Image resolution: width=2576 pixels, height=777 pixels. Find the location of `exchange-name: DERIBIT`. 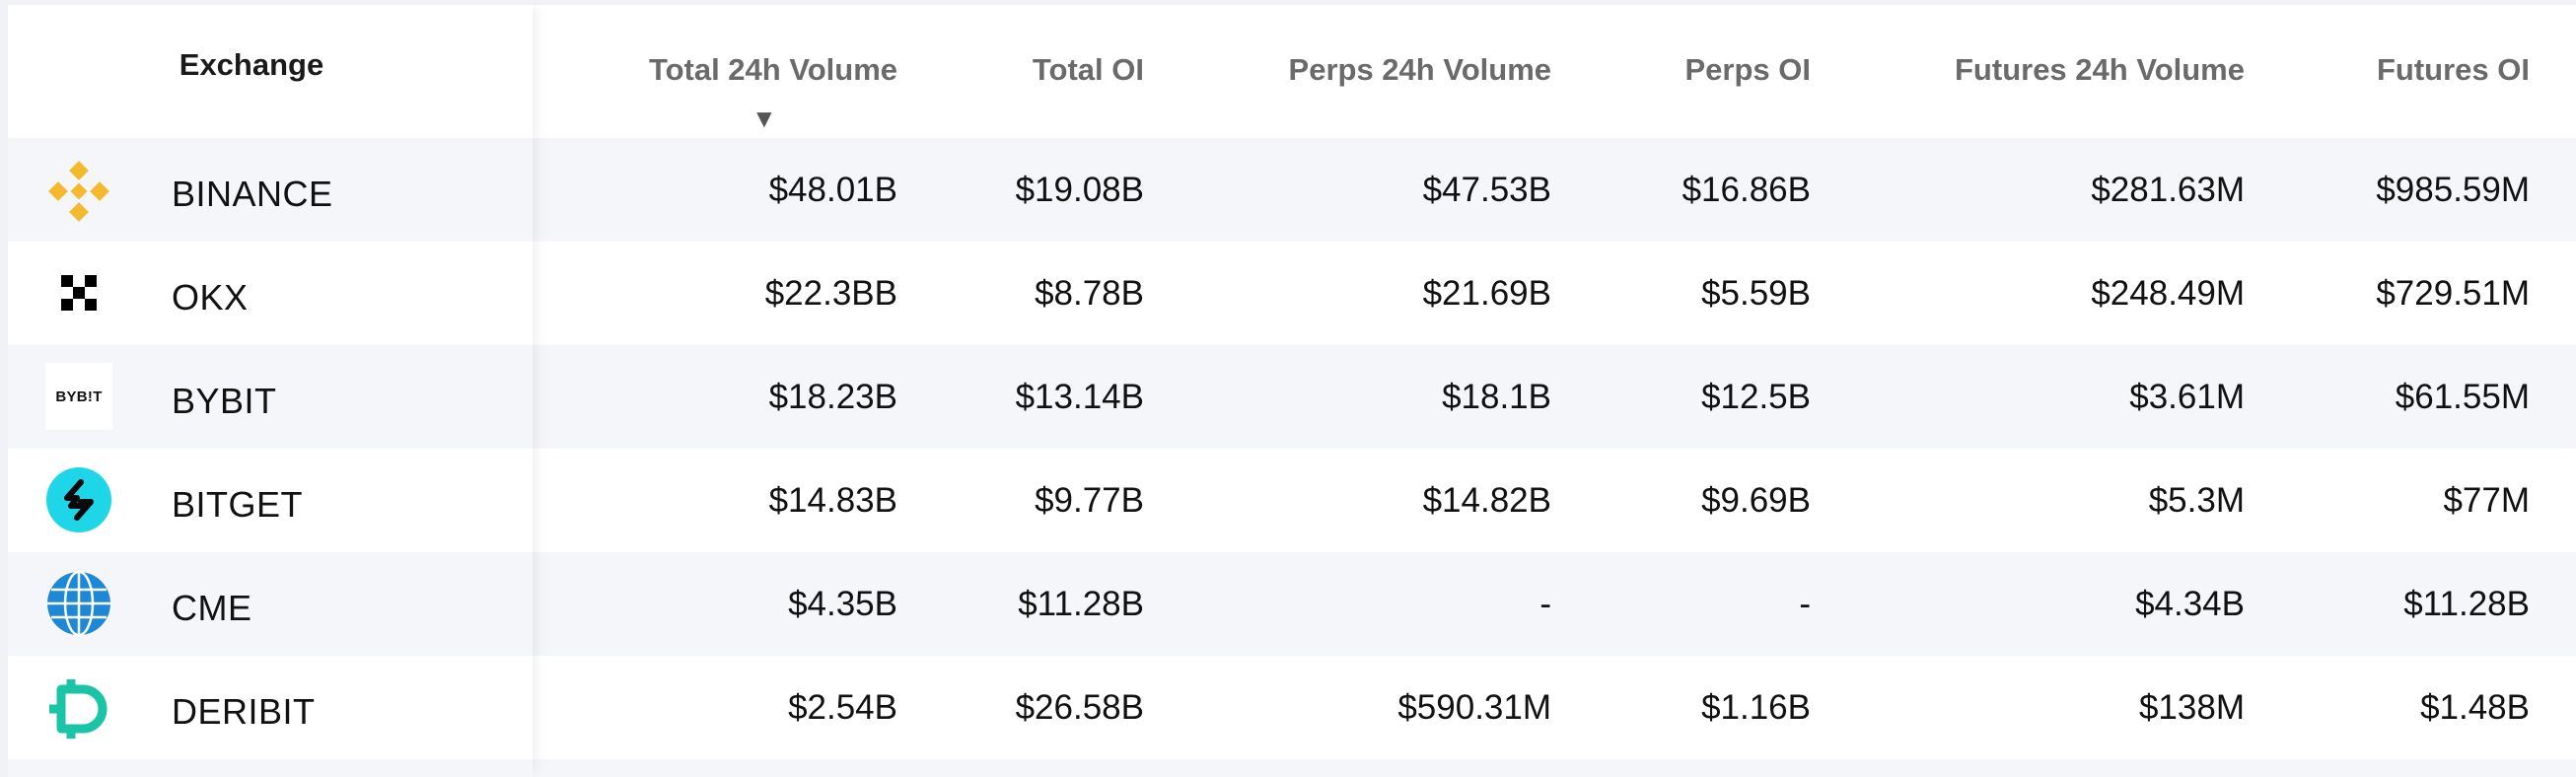

exchange-name: DERIBIT is located at coordinates (244, 712).